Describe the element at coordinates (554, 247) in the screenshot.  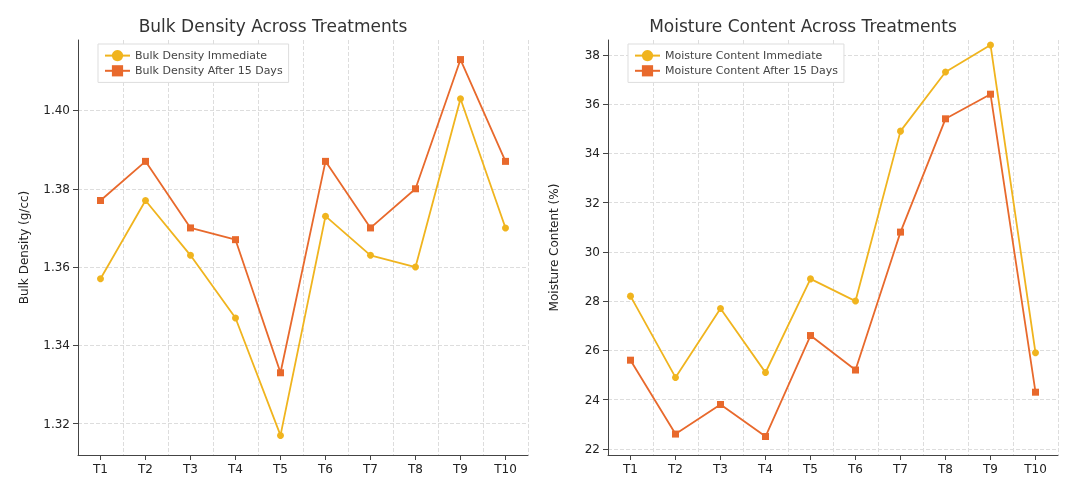
I see `y-axis-title: Moisture Content (%)` at that location.